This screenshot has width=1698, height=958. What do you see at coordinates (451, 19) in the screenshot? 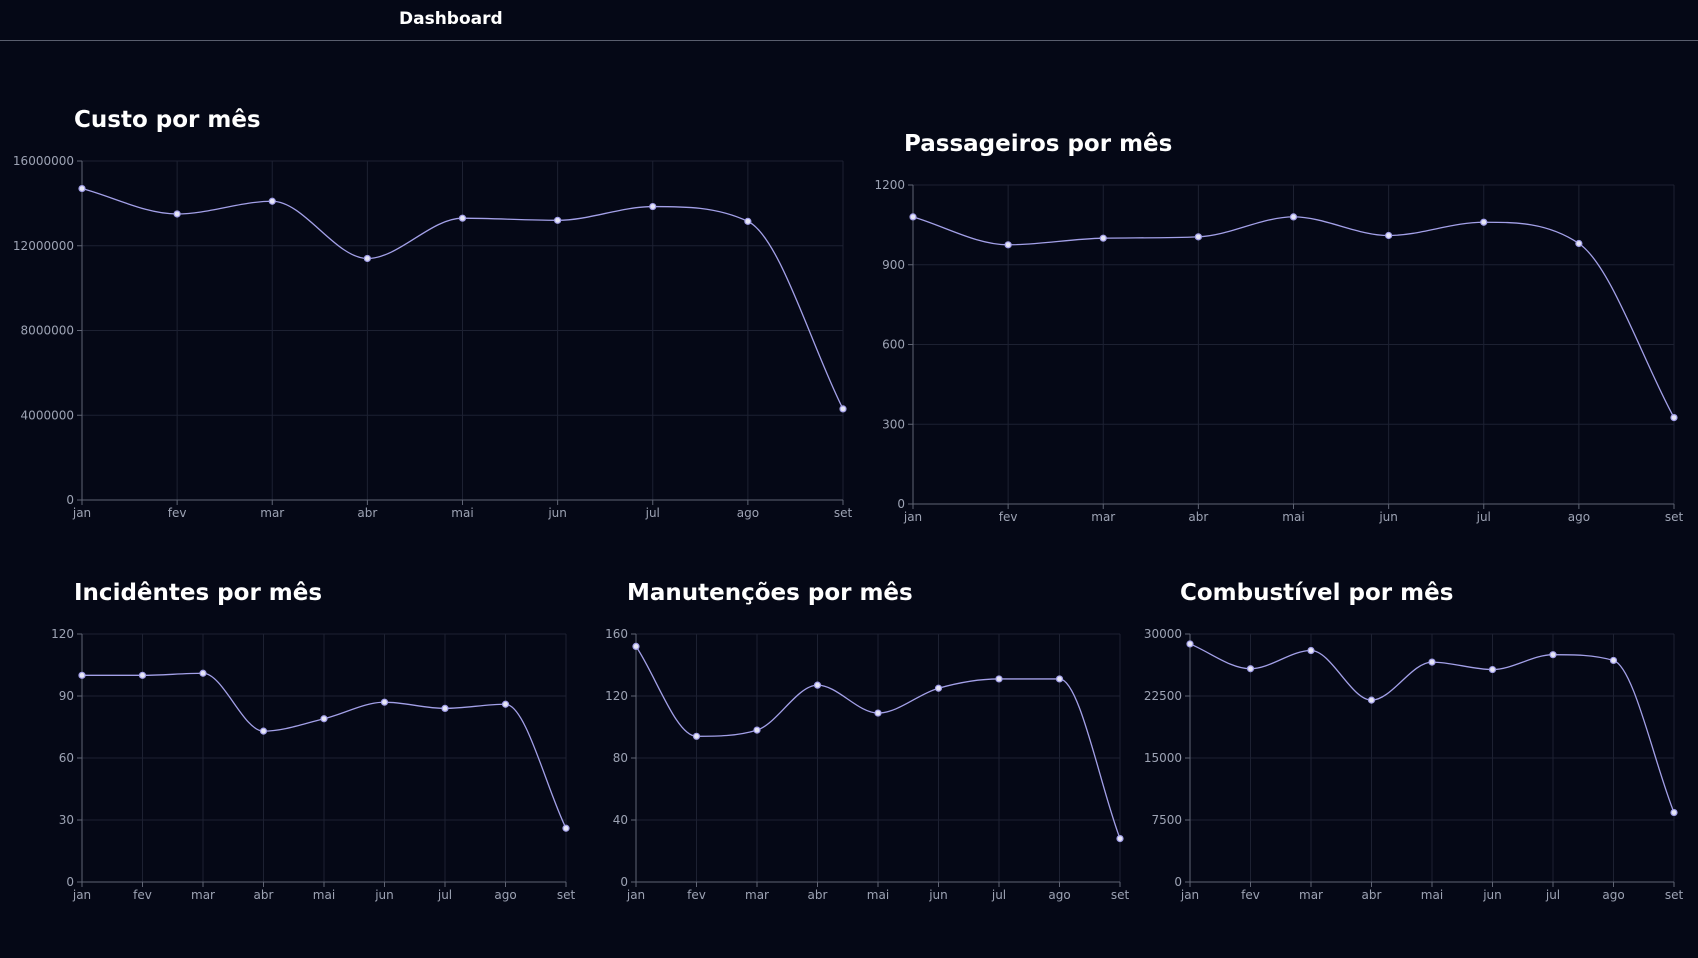
I see `dashboard-brand-link: Dashboard` at bounding box center [451, 19].